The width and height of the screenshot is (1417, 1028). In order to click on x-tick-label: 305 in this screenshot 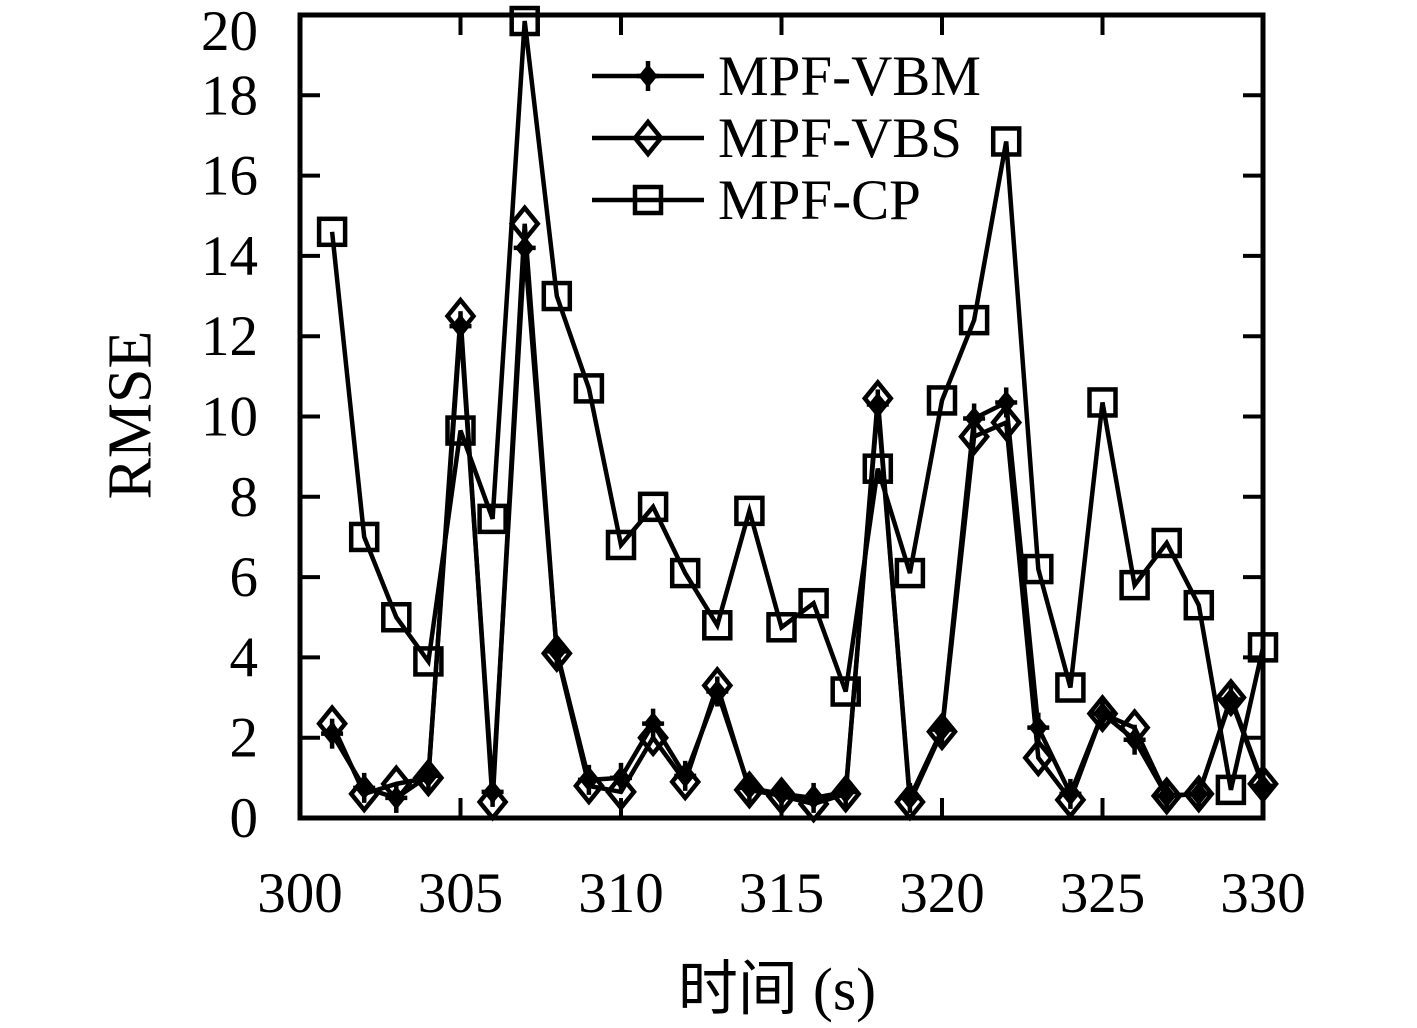, I will do `click(461, 893)`.